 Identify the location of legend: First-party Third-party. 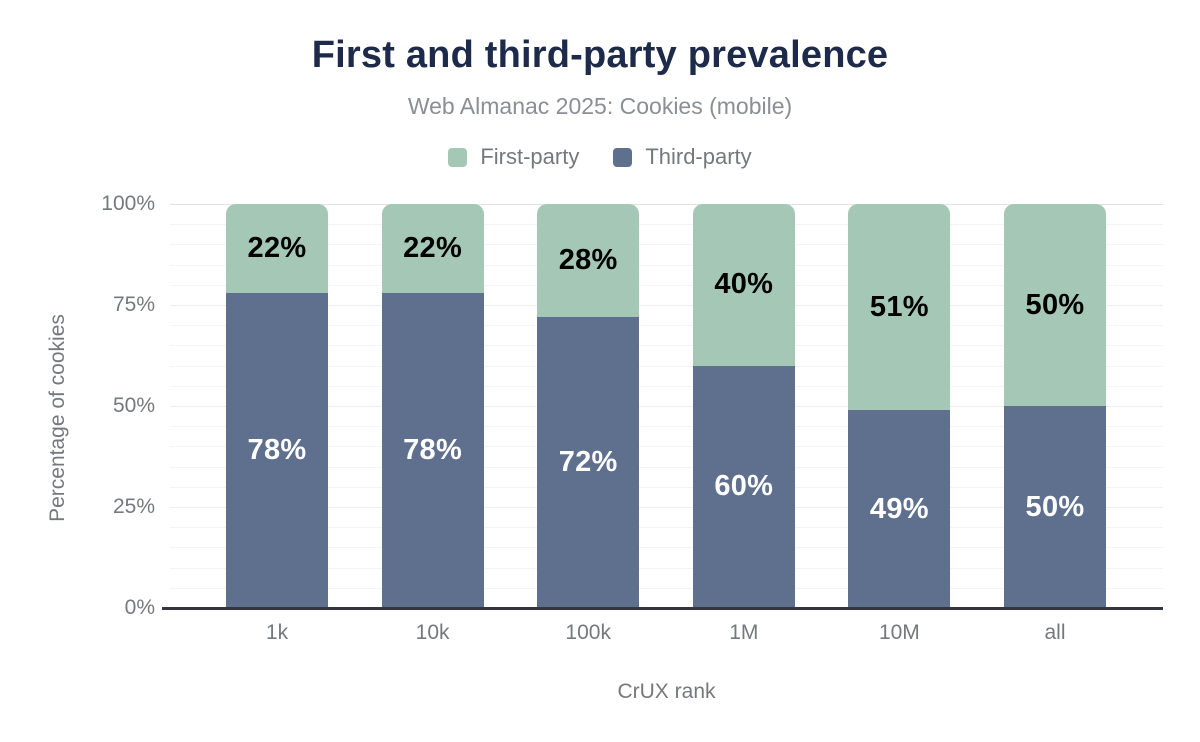
(600, 157).